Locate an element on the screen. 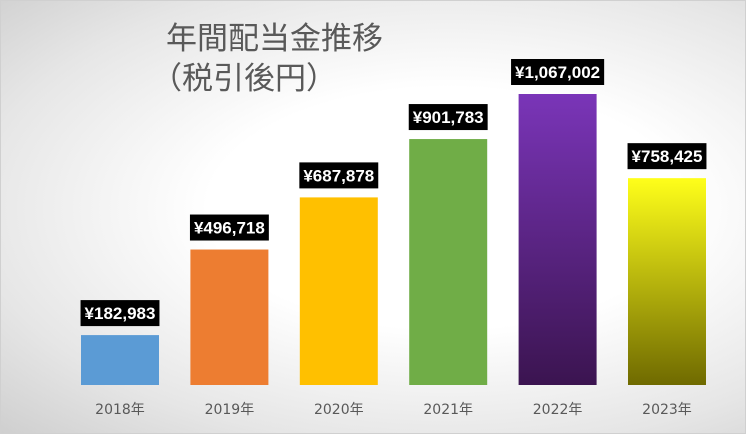 This screenshot has height=435, width=746. data-label-2023年: ¥758,425 is located at coordinates (667, 156).